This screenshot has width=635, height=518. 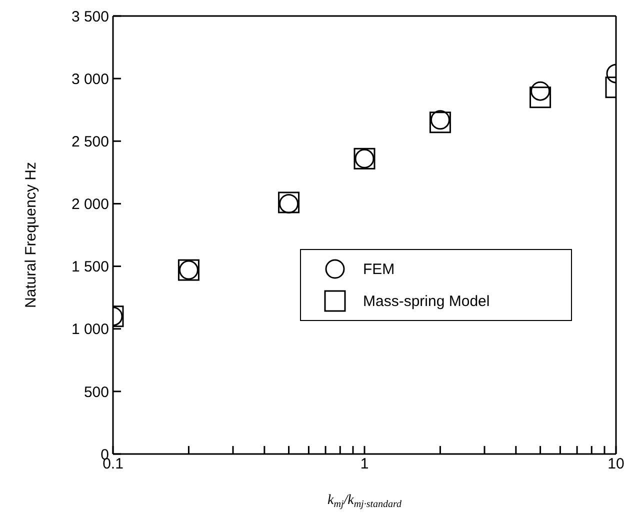 What do you see at coordinates (616, 464) in the screenshot?
I see `x-tick-label: 10` at bounding box center [616, 464].